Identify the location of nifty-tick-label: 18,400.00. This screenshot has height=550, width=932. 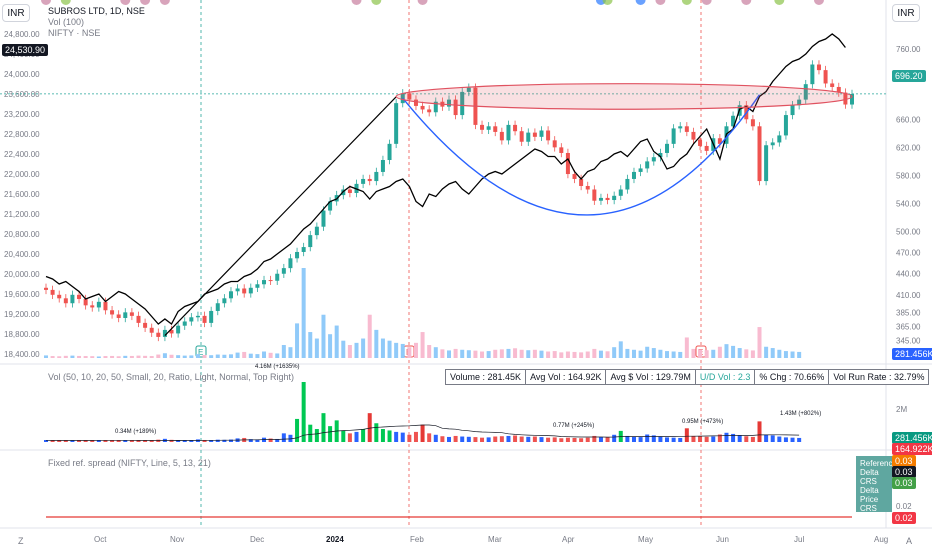
(22, 354).